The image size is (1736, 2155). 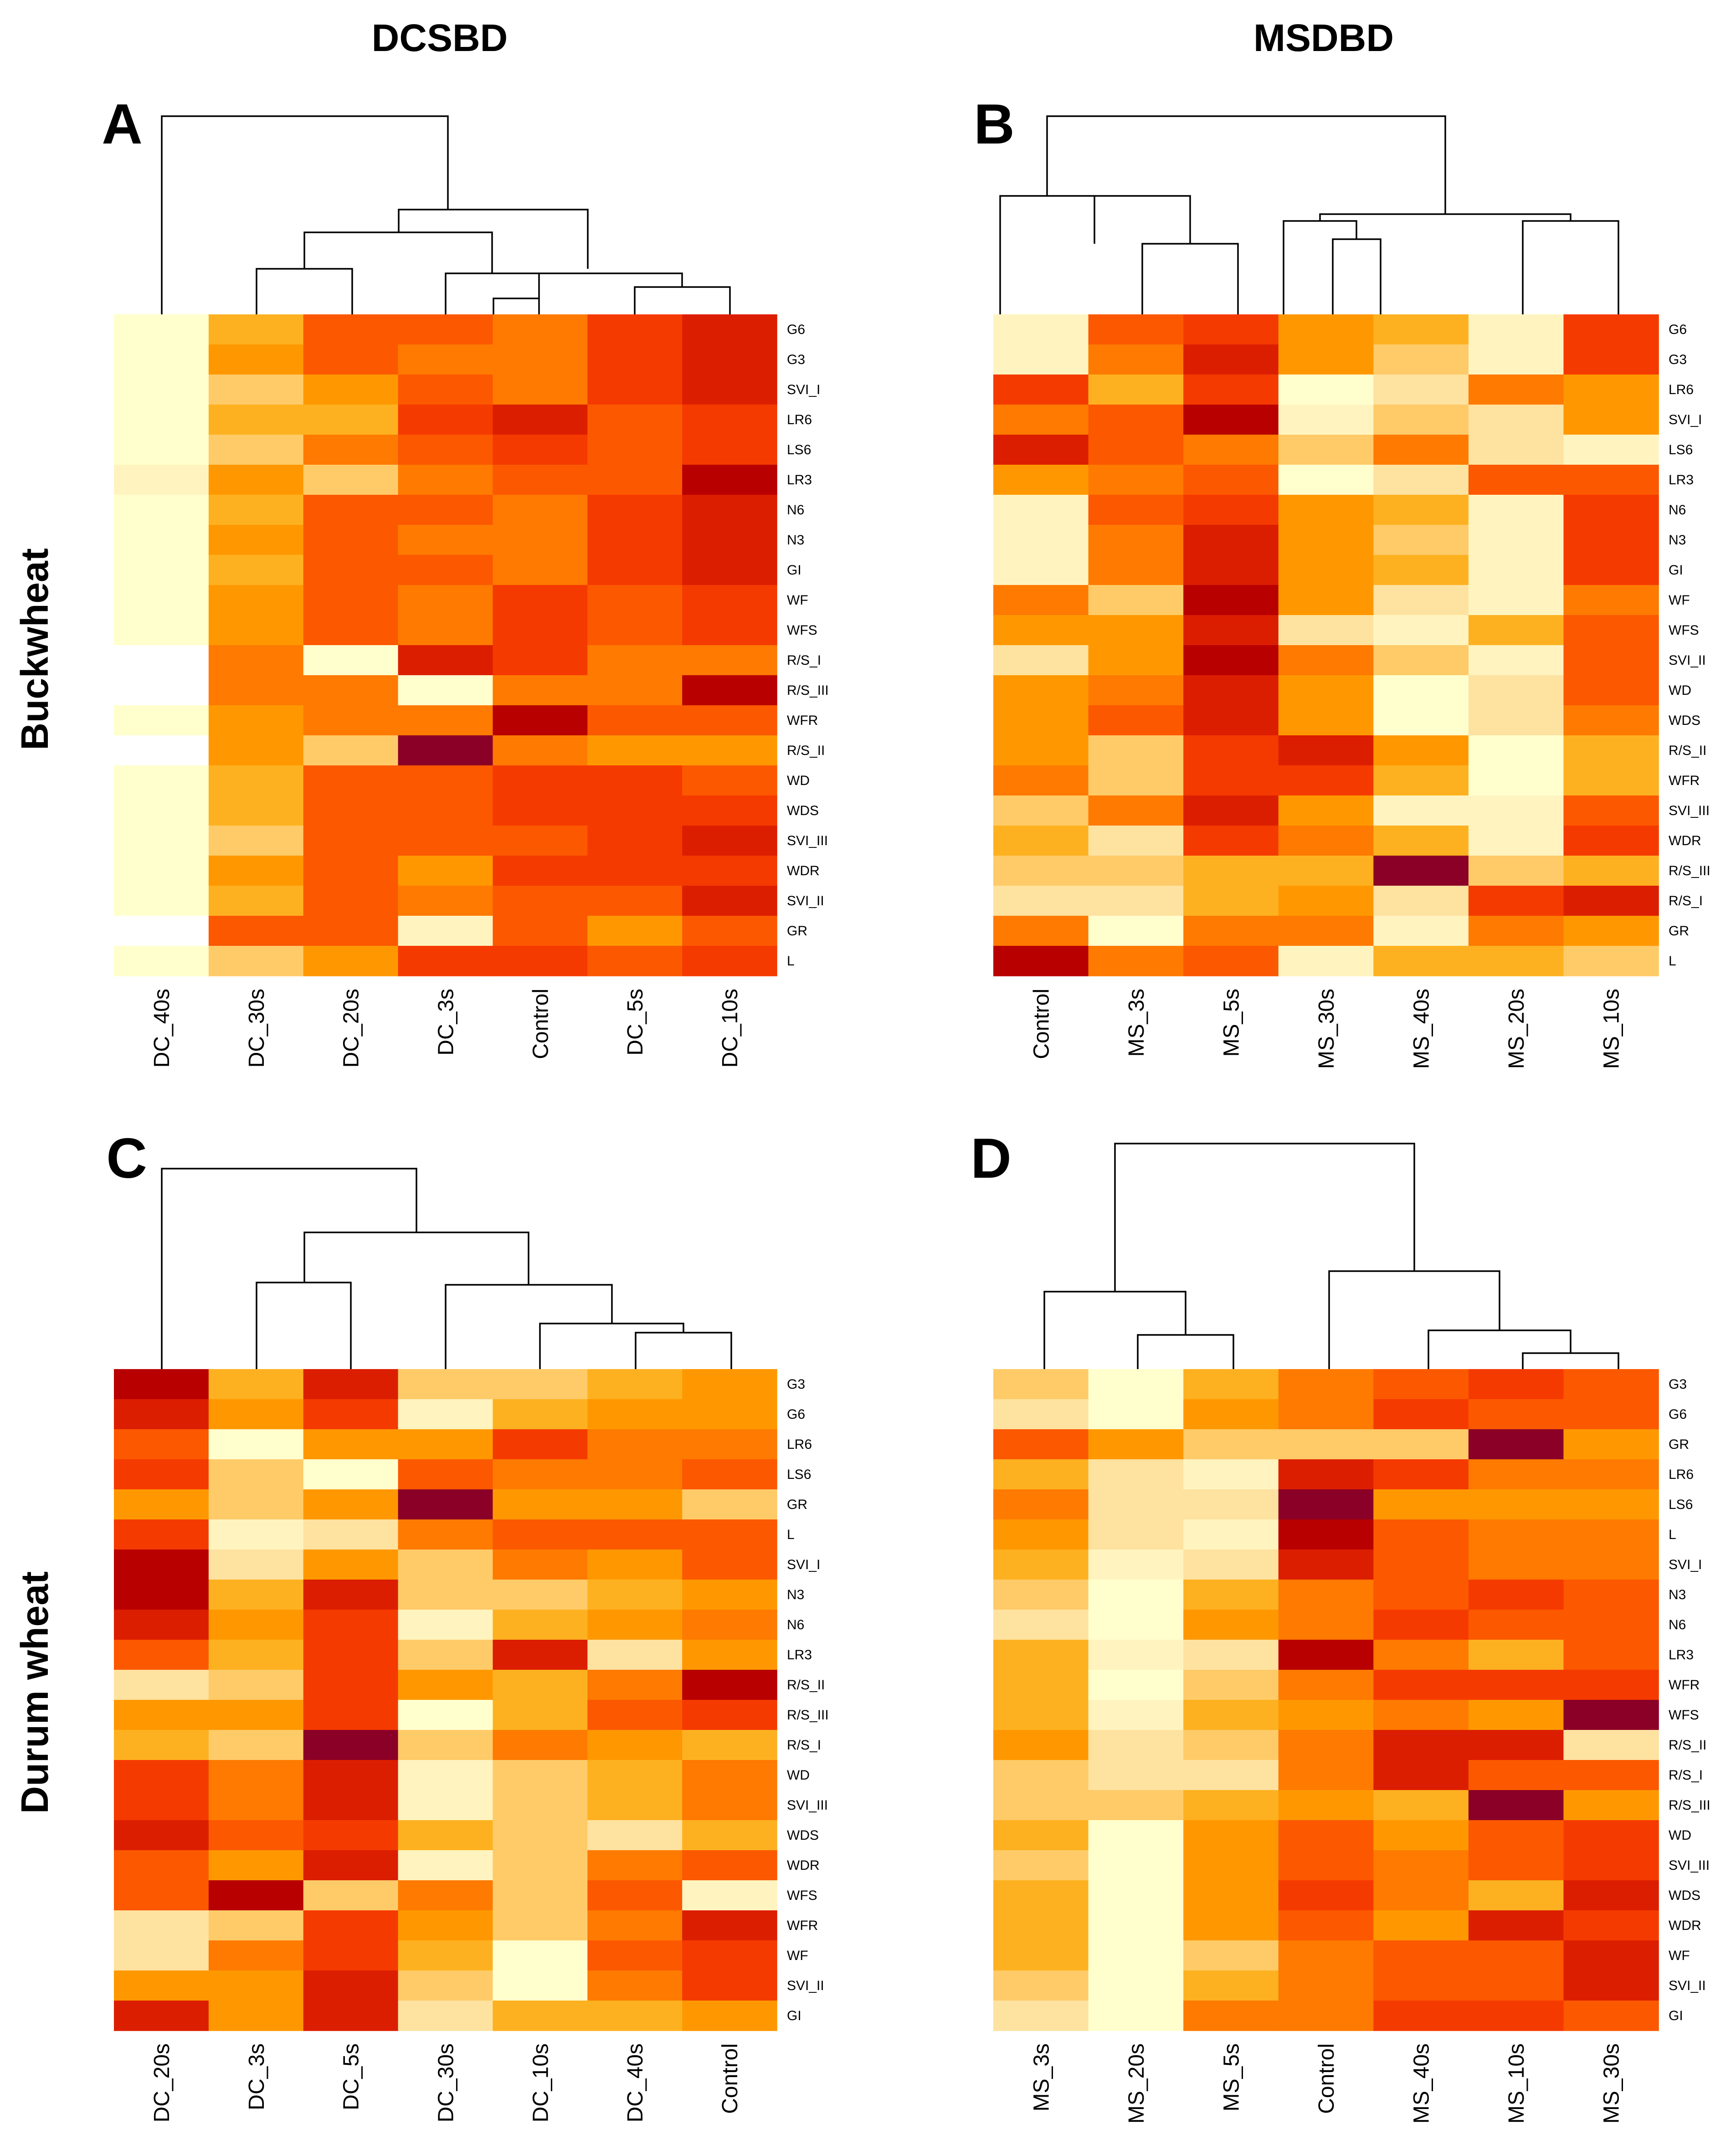 What do you see at coordinates (1231, 540) in the screenshot?
I see `heatmap-cell-n3-ms-5s` at bounding box center [1231, 540].